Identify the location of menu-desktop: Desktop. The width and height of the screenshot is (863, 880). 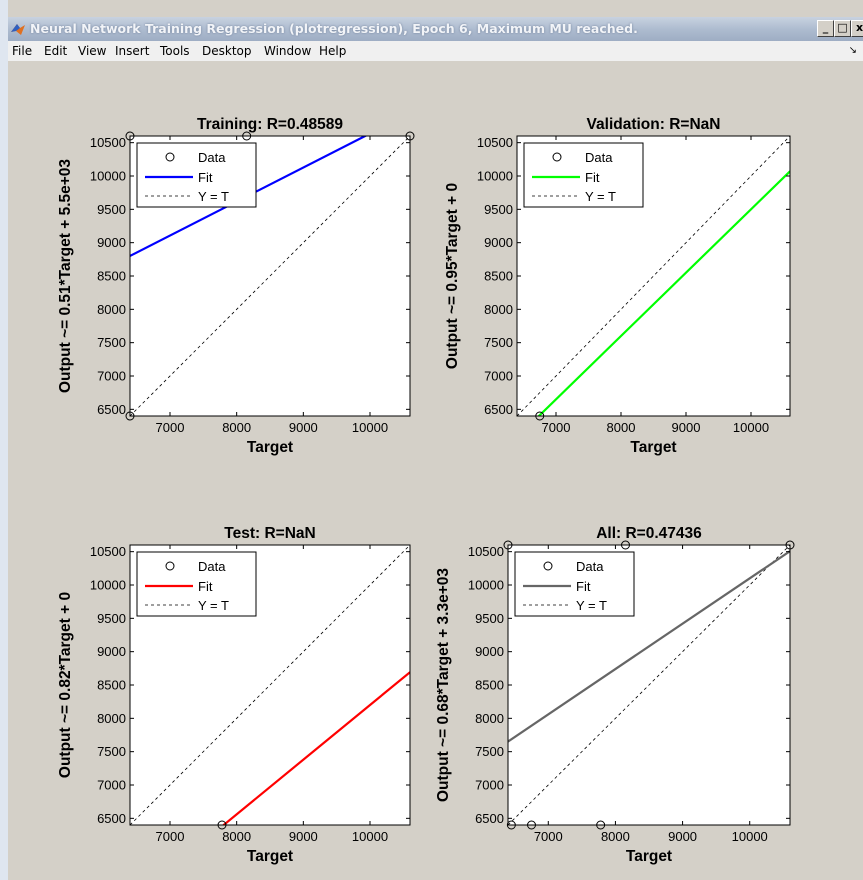
(227, 51).